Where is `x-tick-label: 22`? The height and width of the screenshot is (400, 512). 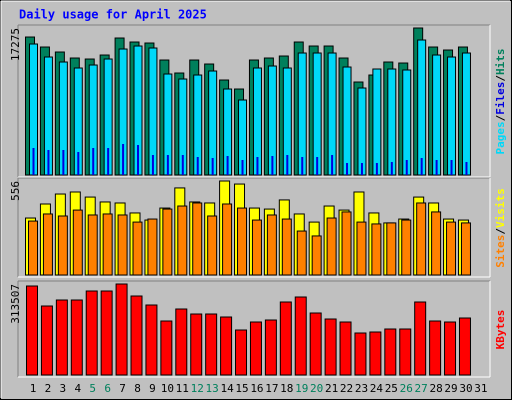
x-tick-label: 22 is located at coordinates (346, 388).